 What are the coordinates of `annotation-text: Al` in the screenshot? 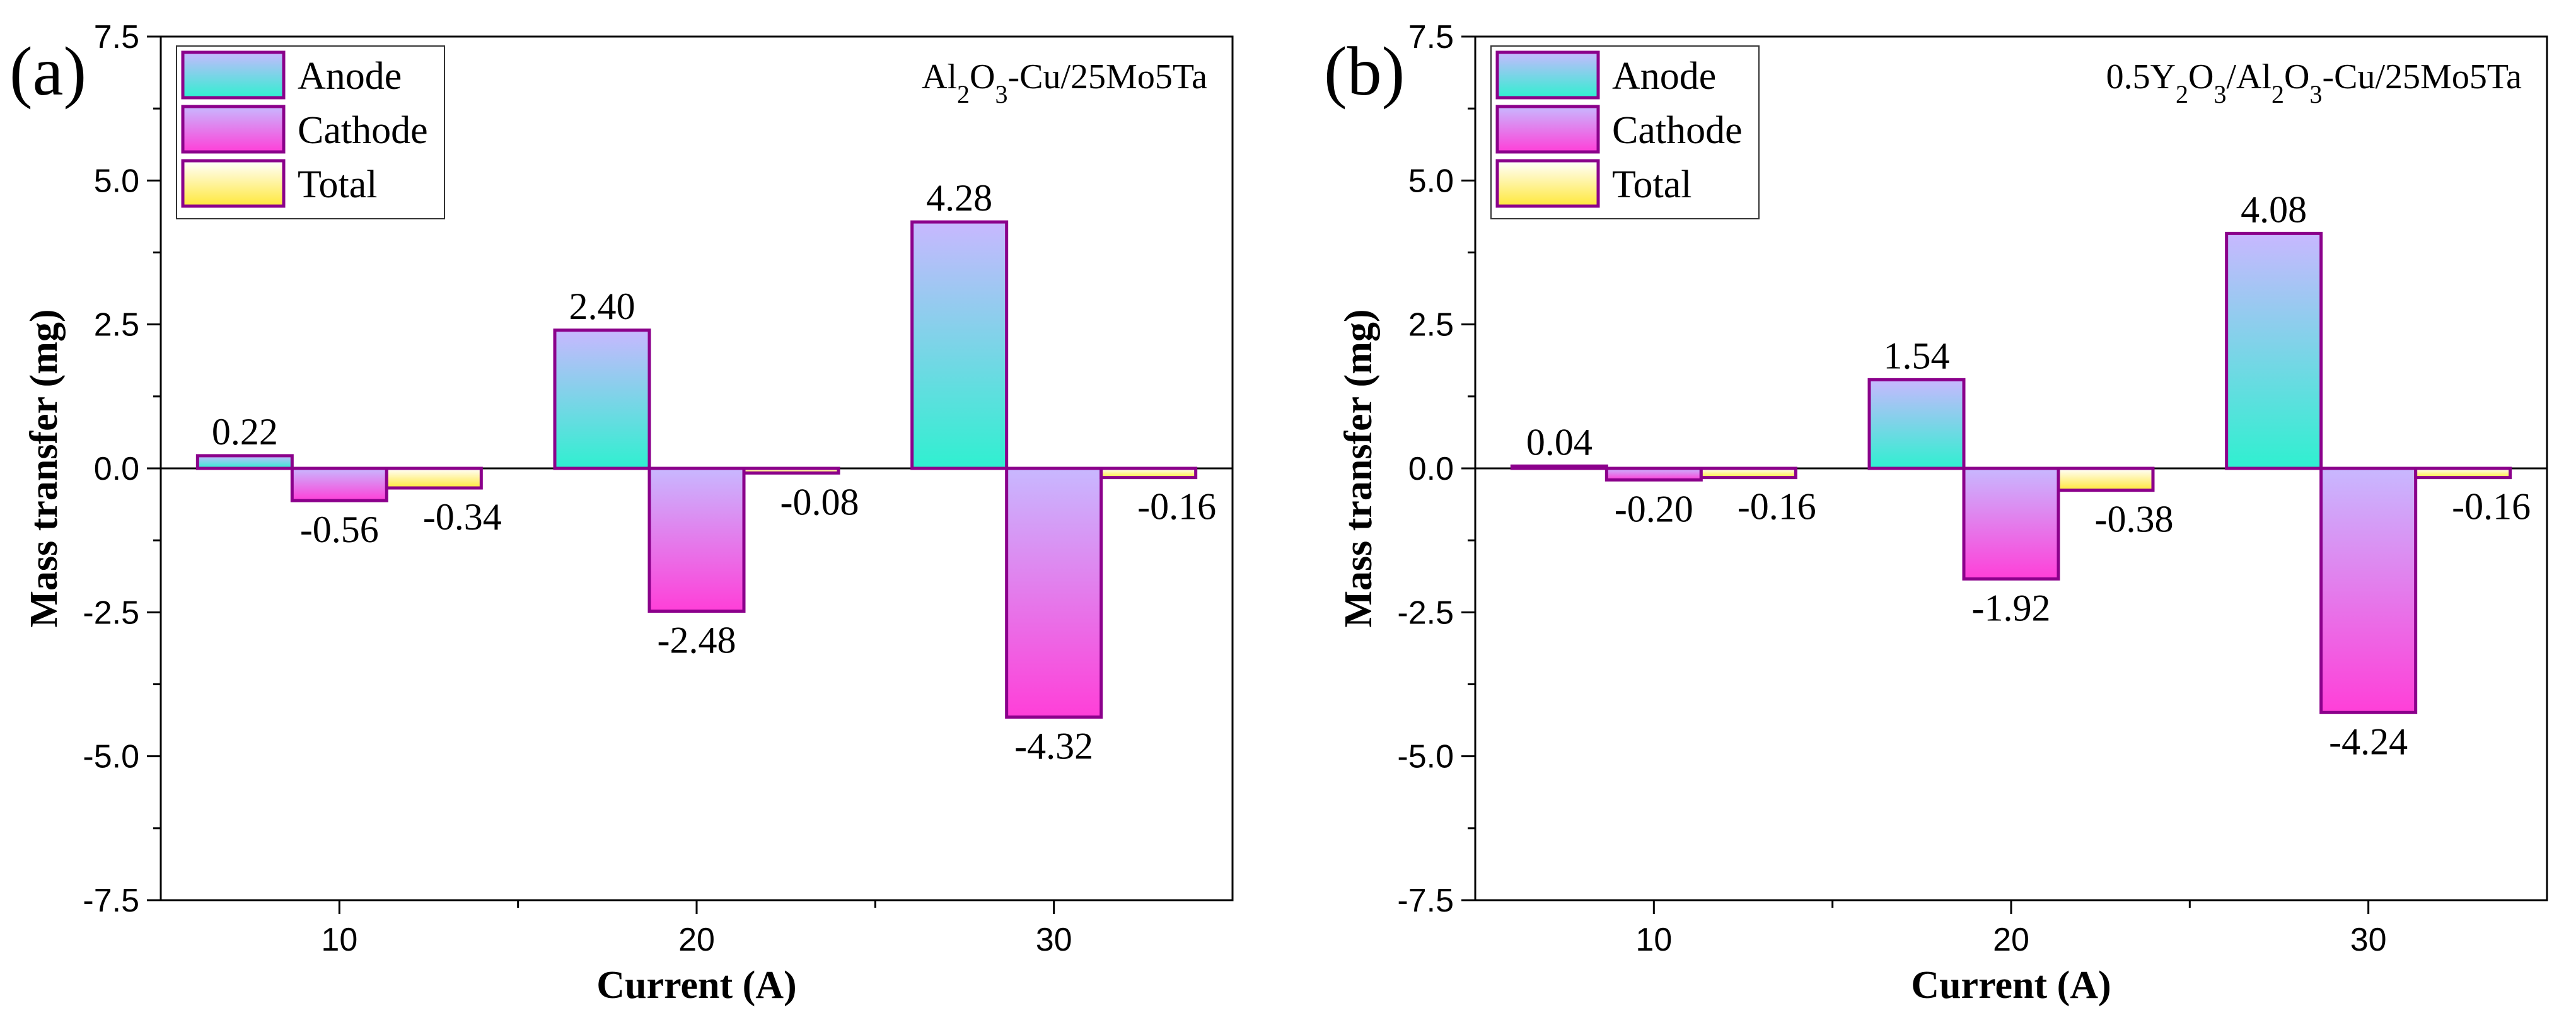 It's located at (940, 76).